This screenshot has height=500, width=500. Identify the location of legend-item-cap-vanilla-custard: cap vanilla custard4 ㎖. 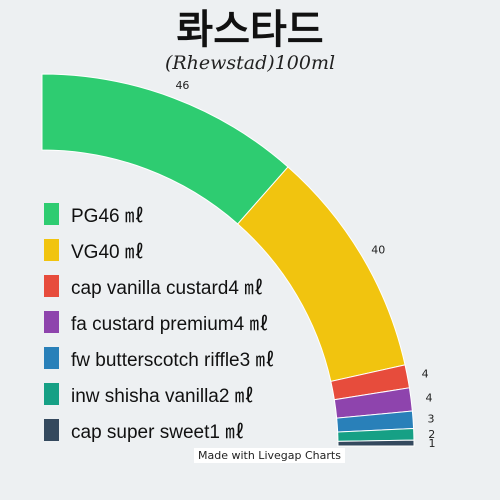
(159, 286).